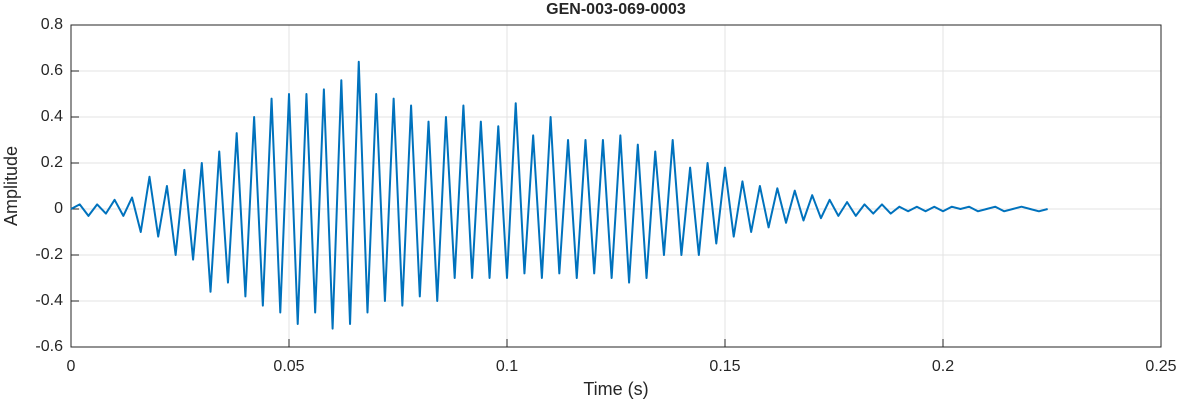 This screenshot has width=1182, height=404. Describe the element at coordinates (49, 300) in the screenshot. I see `y-tick-label: -0.4` at that location.